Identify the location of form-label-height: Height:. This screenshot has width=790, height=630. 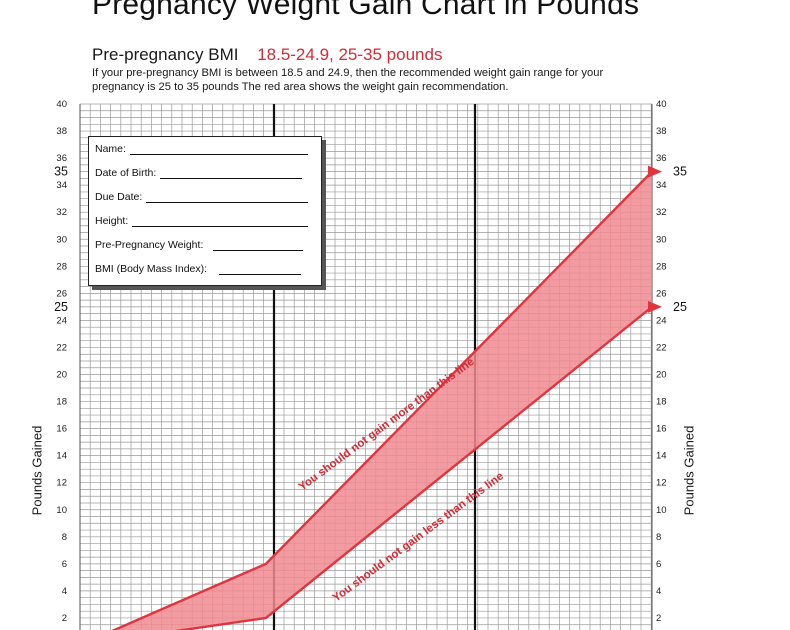
(112, 221).